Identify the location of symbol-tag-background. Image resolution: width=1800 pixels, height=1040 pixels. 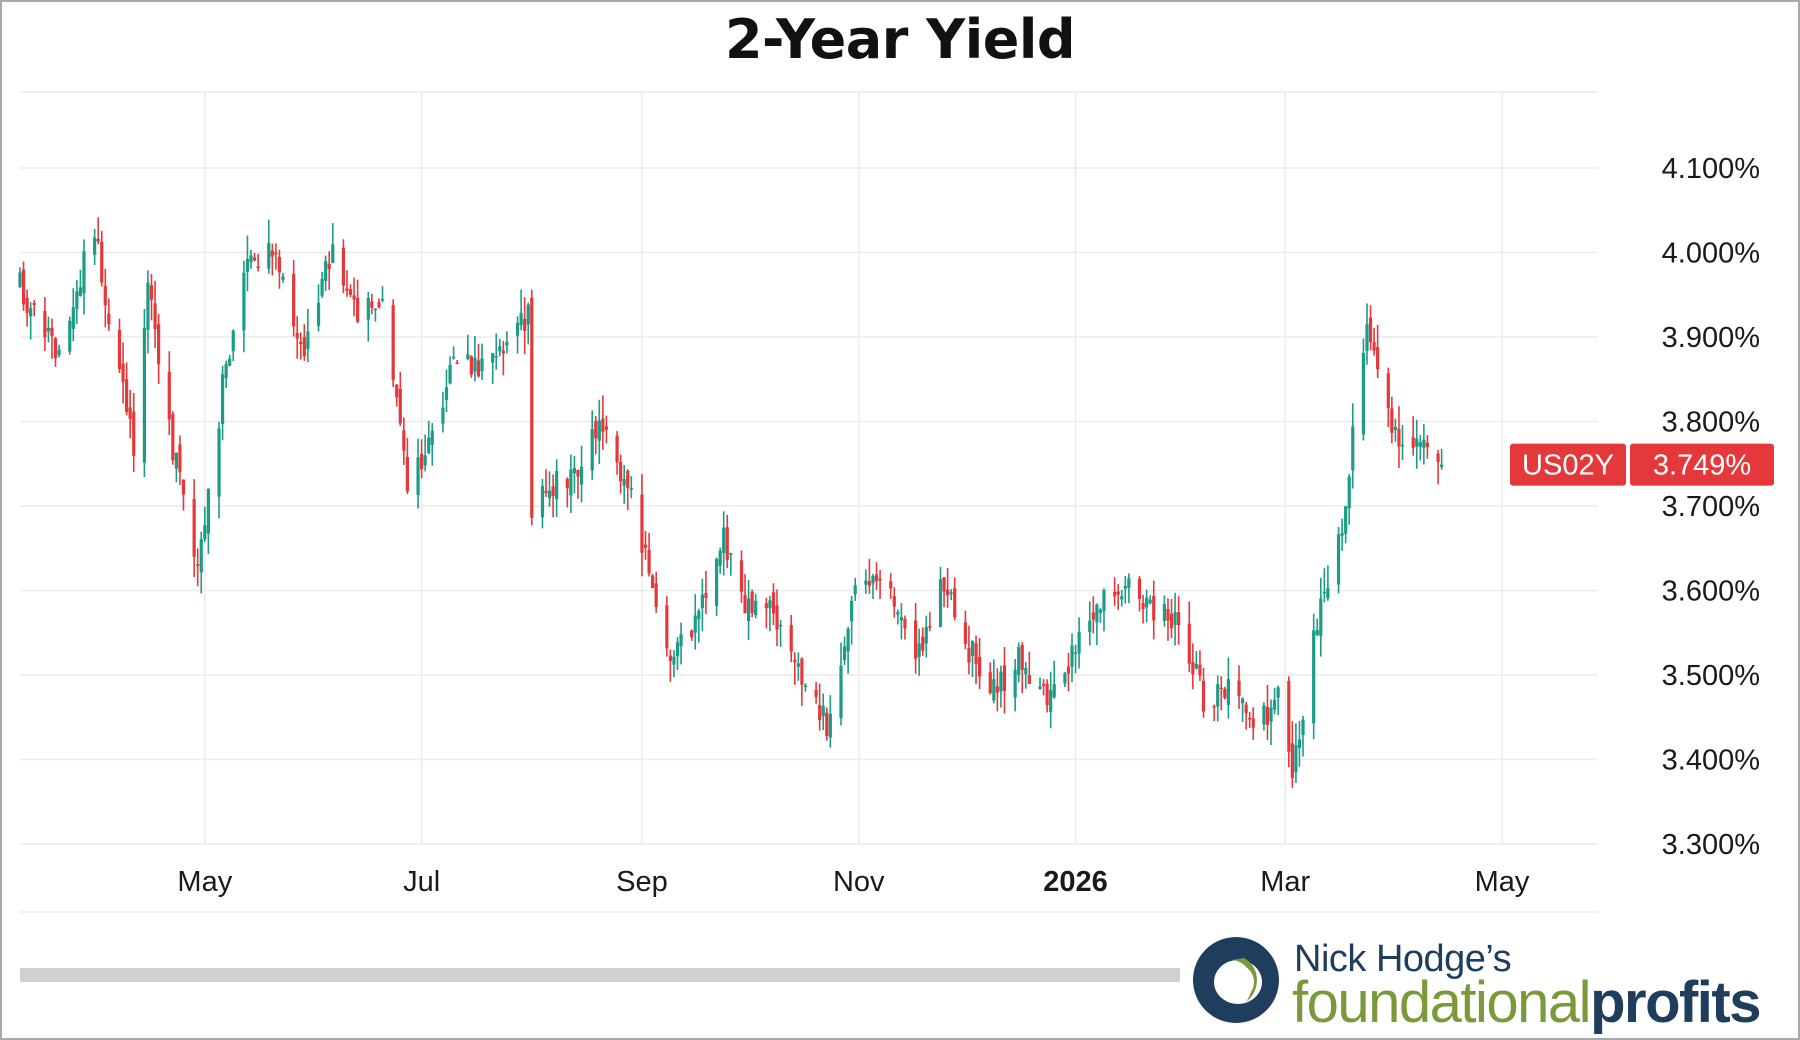
(1568, 464).